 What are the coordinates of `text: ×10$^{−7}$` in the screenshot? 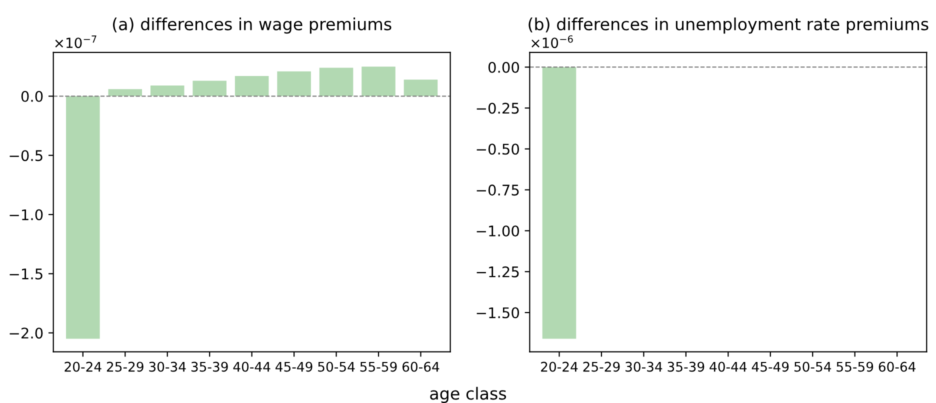 It's located at (75, 42).